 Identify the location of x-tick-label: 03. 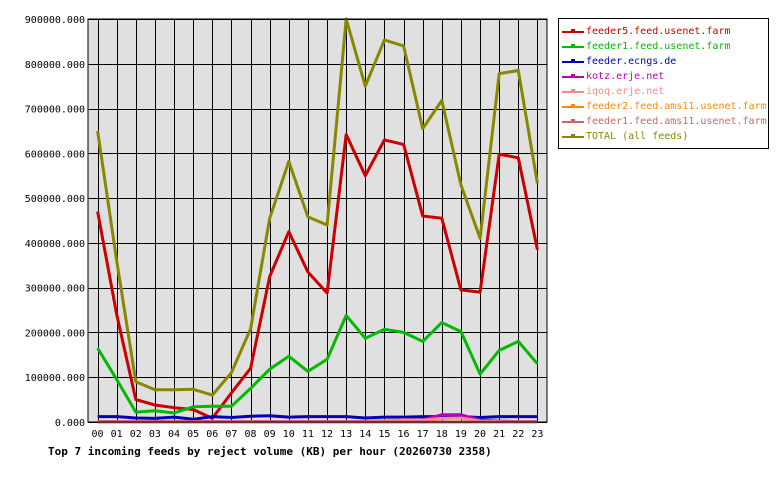
(155, 434).